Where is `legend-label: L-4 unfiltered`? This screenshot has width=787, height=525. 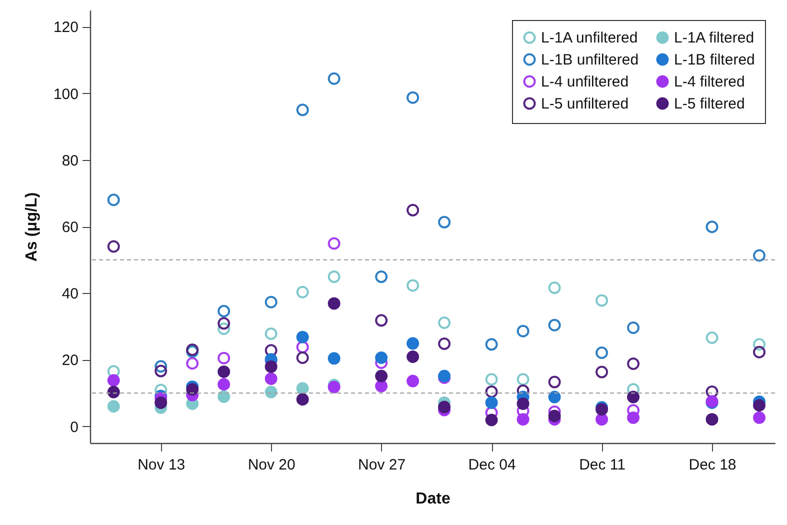 legend-label: L-4 unfiltered is located at coordinates (585, 82).